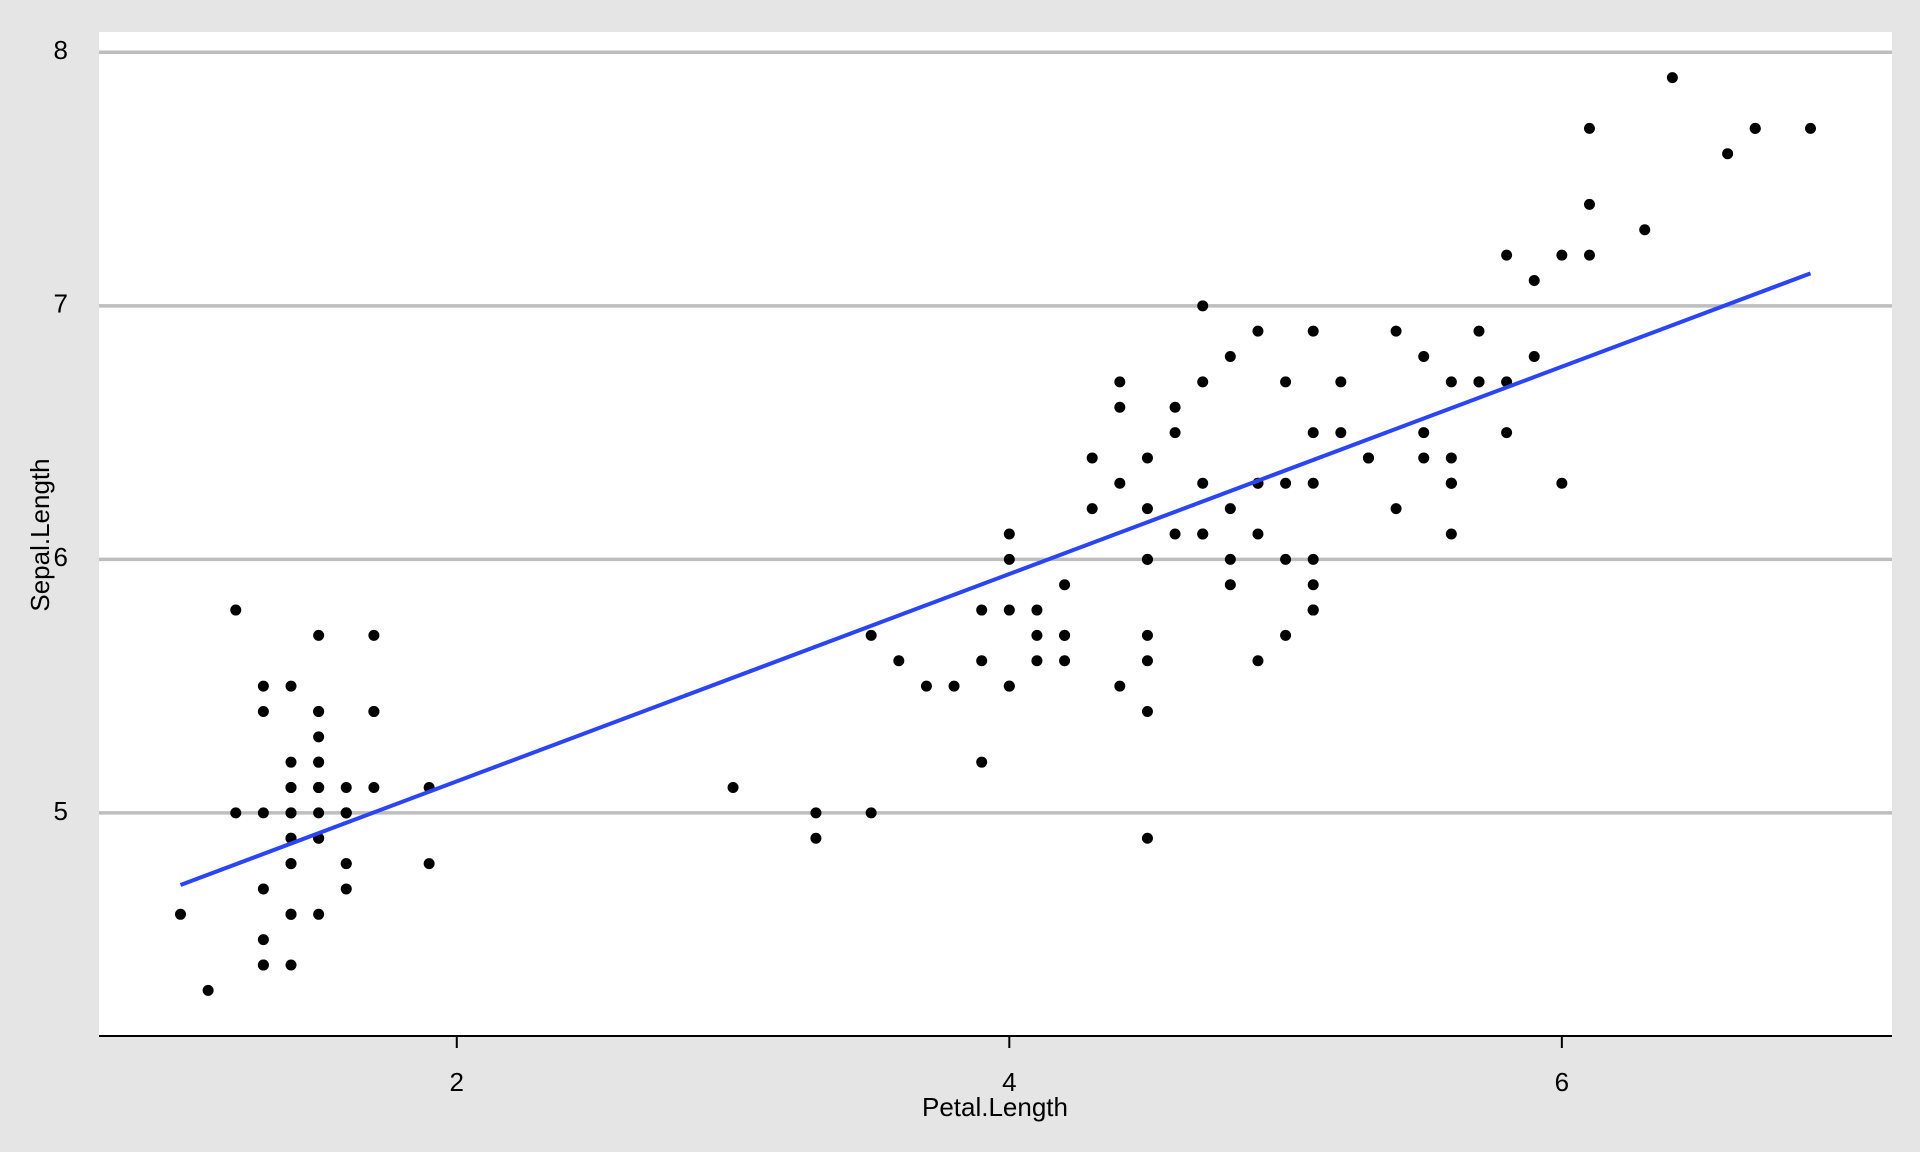  Describe the element at coordinates (1562, 1082) in the screenshot. I see `x-tick-label: 6` at that location.